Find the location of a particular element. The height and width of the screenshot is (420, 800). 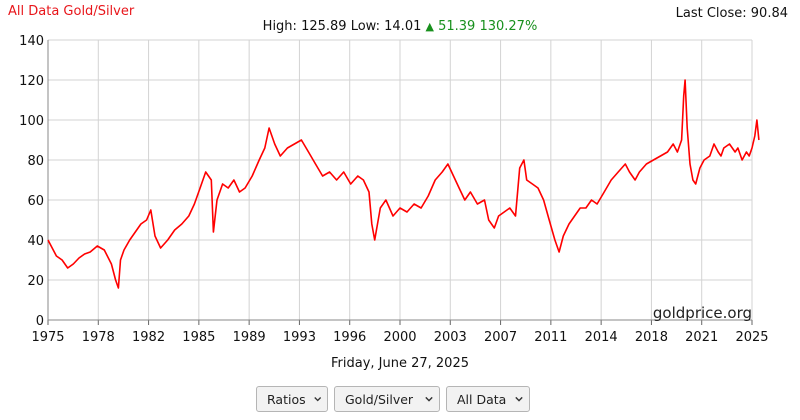

x-tick-label: 1982 is located at coordinates (148, 337).